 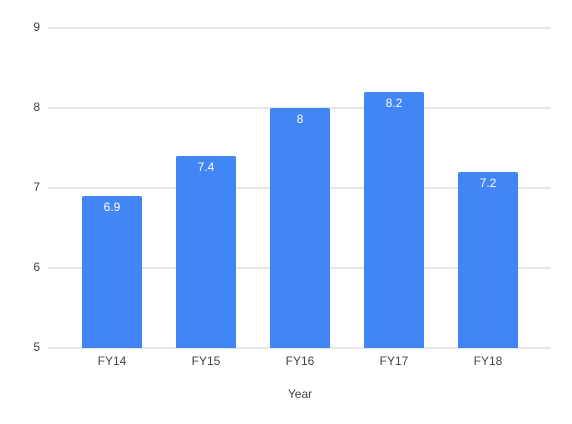 What do you see at coordinates (112, 361) in the screenshot?
I see `x-tick-label: FY14` at bounding box center [112, 361].